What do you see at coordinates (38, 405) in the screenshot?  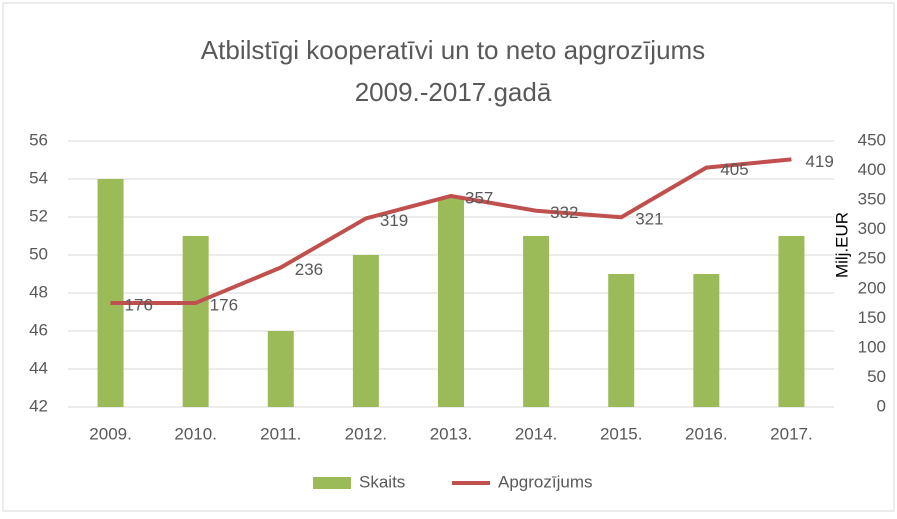 I see `y-tick-label: 42` at bounding box center [38, 405].